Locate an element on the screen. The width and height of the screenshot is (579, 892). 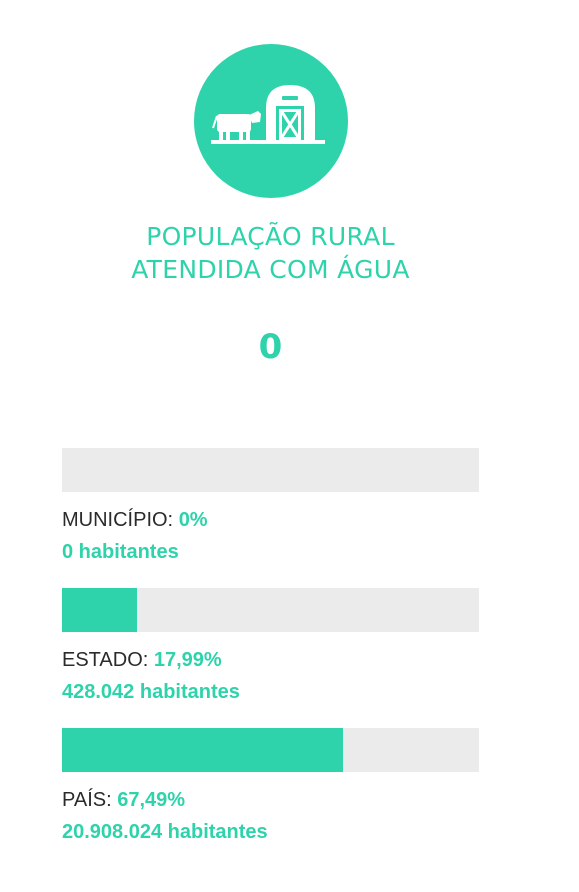
stat-pais: PAÍS: 67,49% 20.908.024 habitantes is located at coordinates (270, 786).